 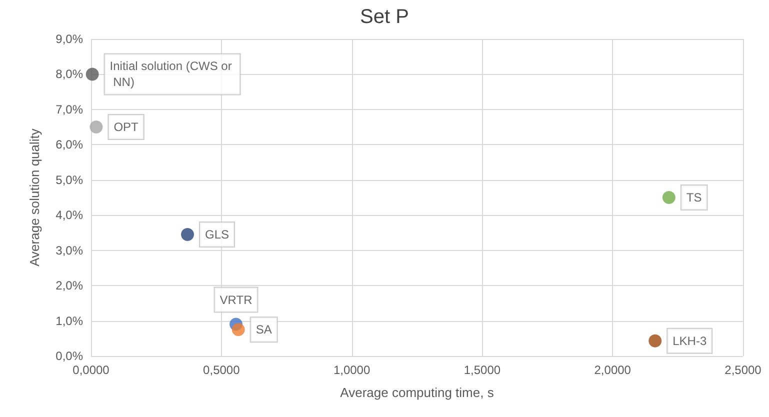 What do you see at coordinates (264, 329) in the screenshot?
I see `series-label: SA` at bounding box center [264, 329].